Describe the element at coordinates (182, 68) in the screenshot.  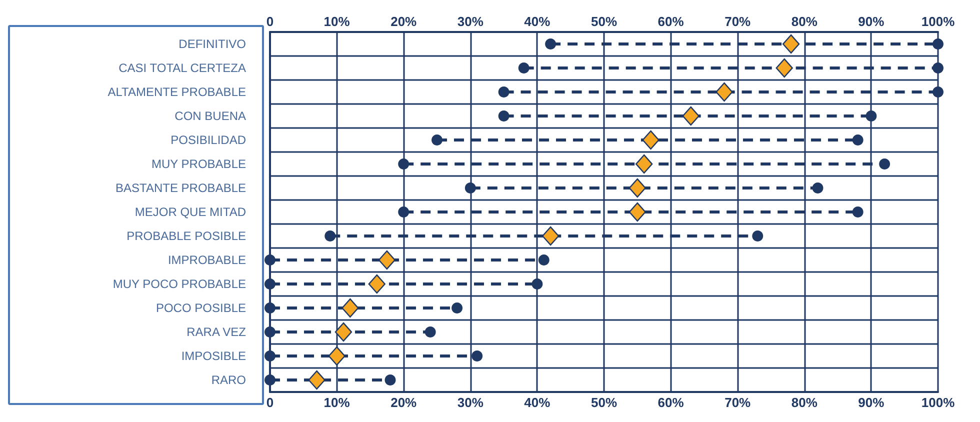
I see `y-tick-label: CASI TOTAL CERTEZA` at that location.